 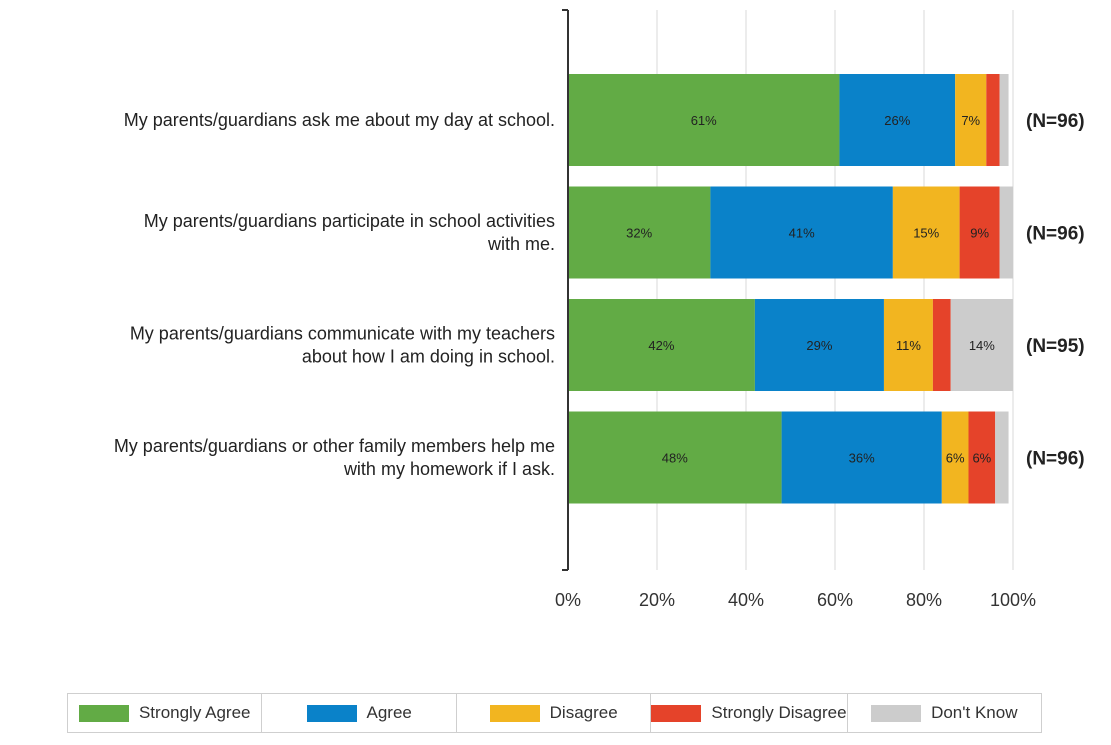 What do you see at coordinates (449, 469) in the screenshot?
I see `category-label: with my homework if I ask.` at bounding box center [449, 469].